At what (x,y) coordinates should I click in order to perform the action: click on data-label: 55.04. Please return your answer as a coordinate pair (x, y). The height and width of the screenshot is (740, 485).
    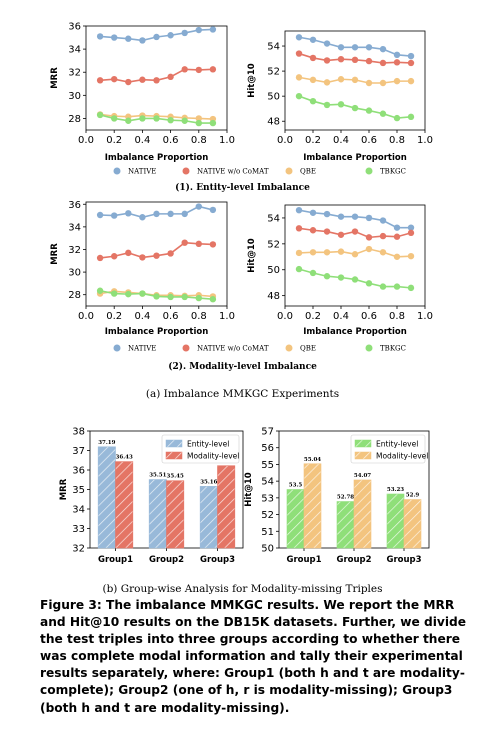
    Looking at the image, I should click on (312, 460).